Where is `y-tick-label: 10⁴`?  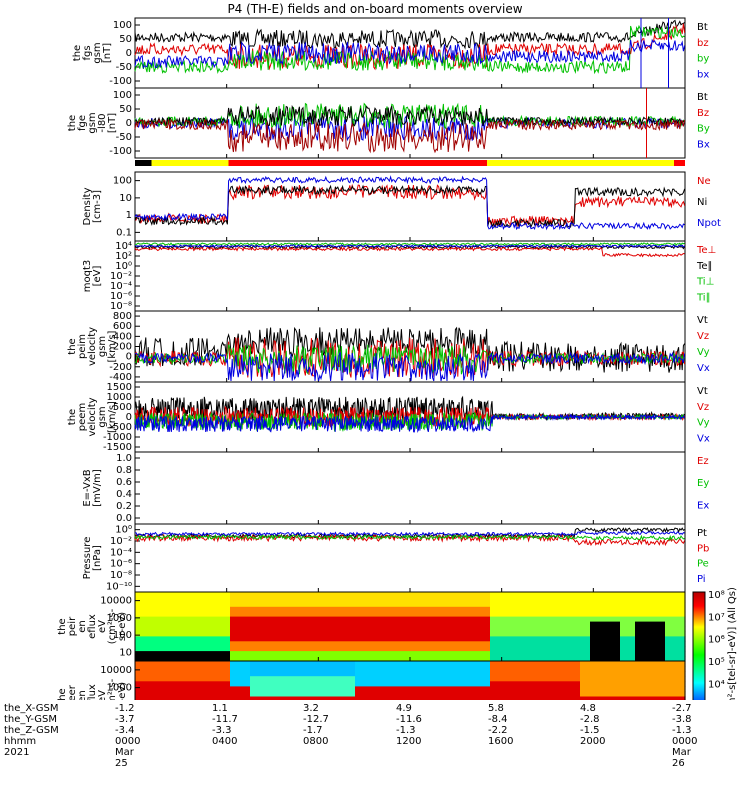 y-tick-label: 10⁴ is located at coordinates (123, 246).